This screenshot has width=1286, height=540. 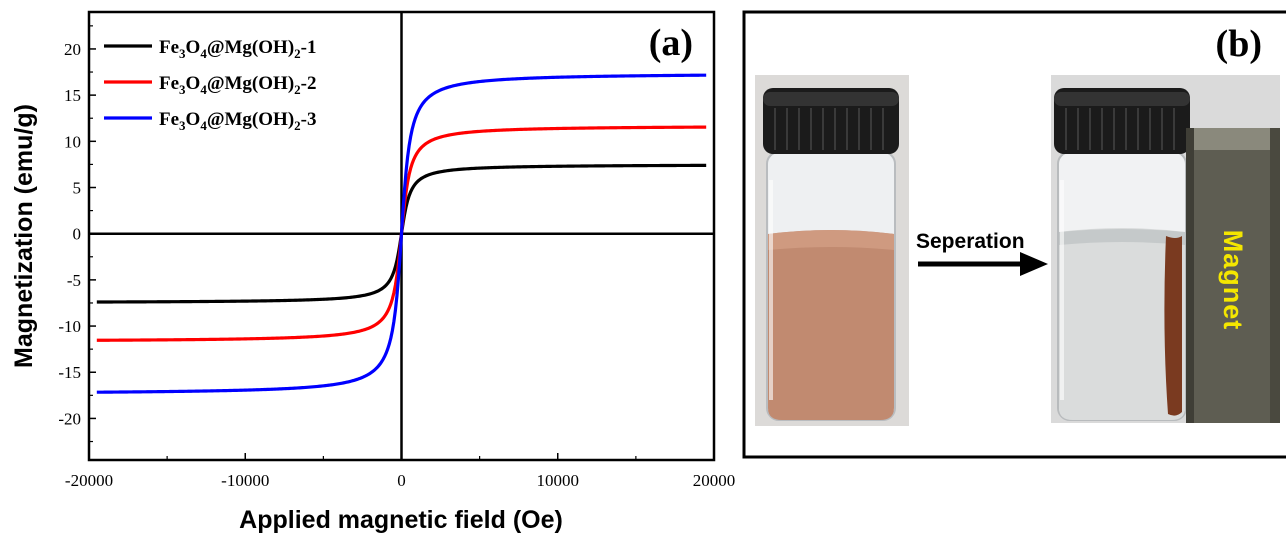 I want to click on brown-suspension, so click(x=831, y=325).